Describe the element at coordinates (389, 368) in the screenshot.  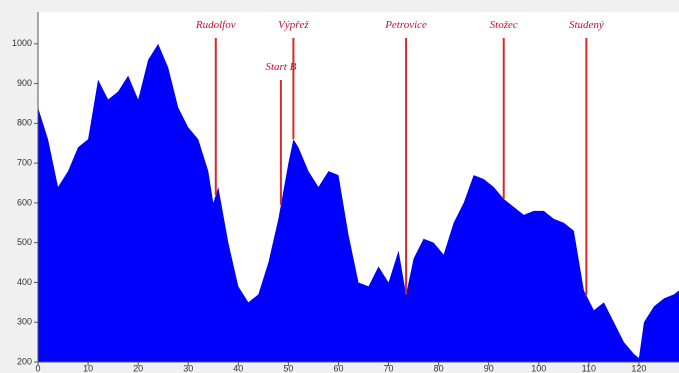
I see `x-tick-label: 70` at that location.